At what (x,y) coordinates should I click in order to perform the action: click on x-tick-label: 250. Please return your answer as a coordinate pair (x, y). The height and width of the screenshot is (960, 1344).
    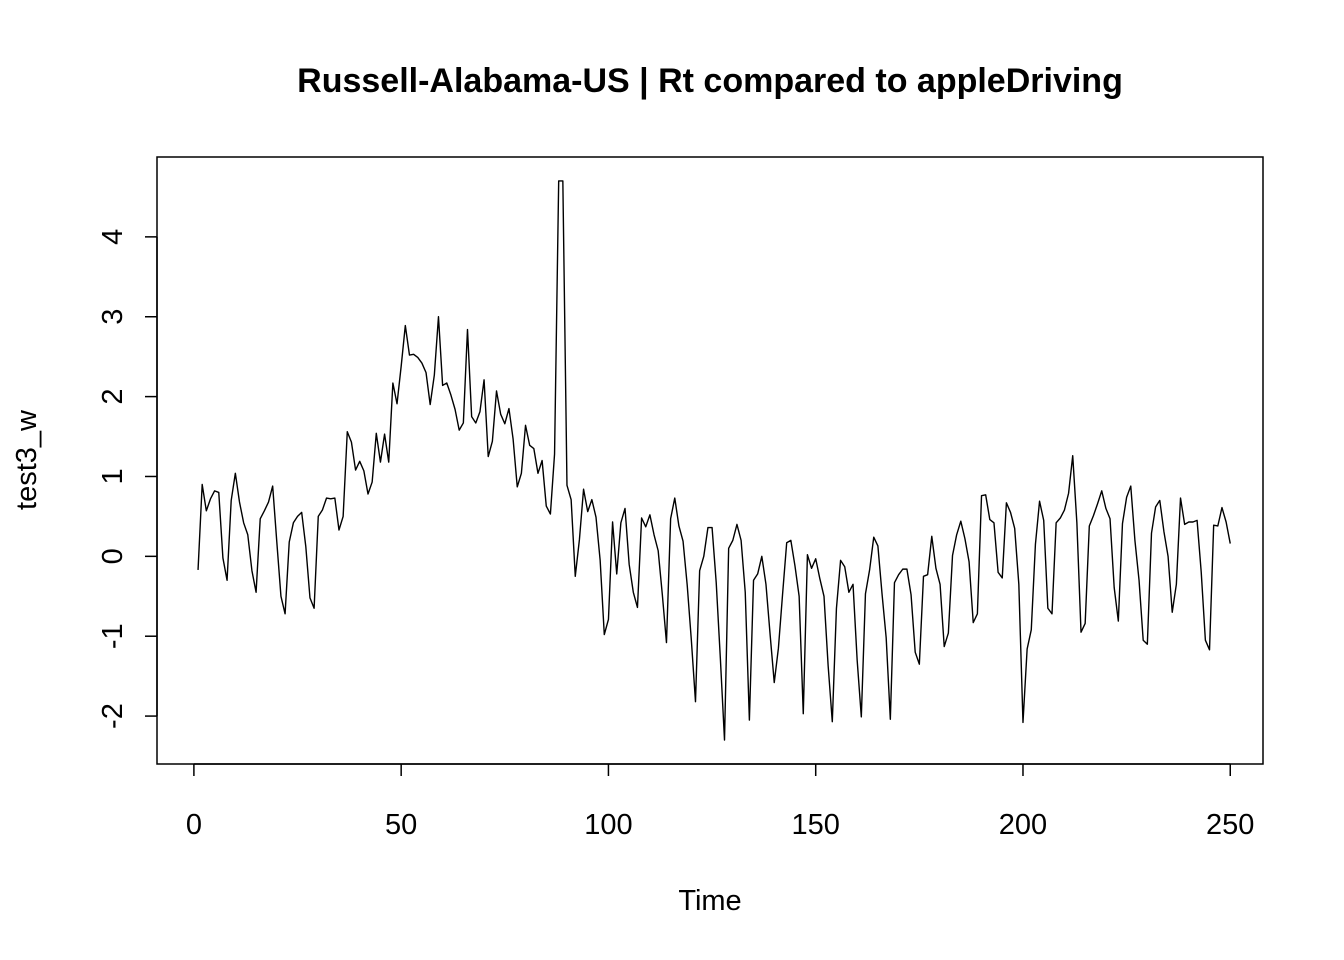
    Looking at the image, I should click on (1230, 825).